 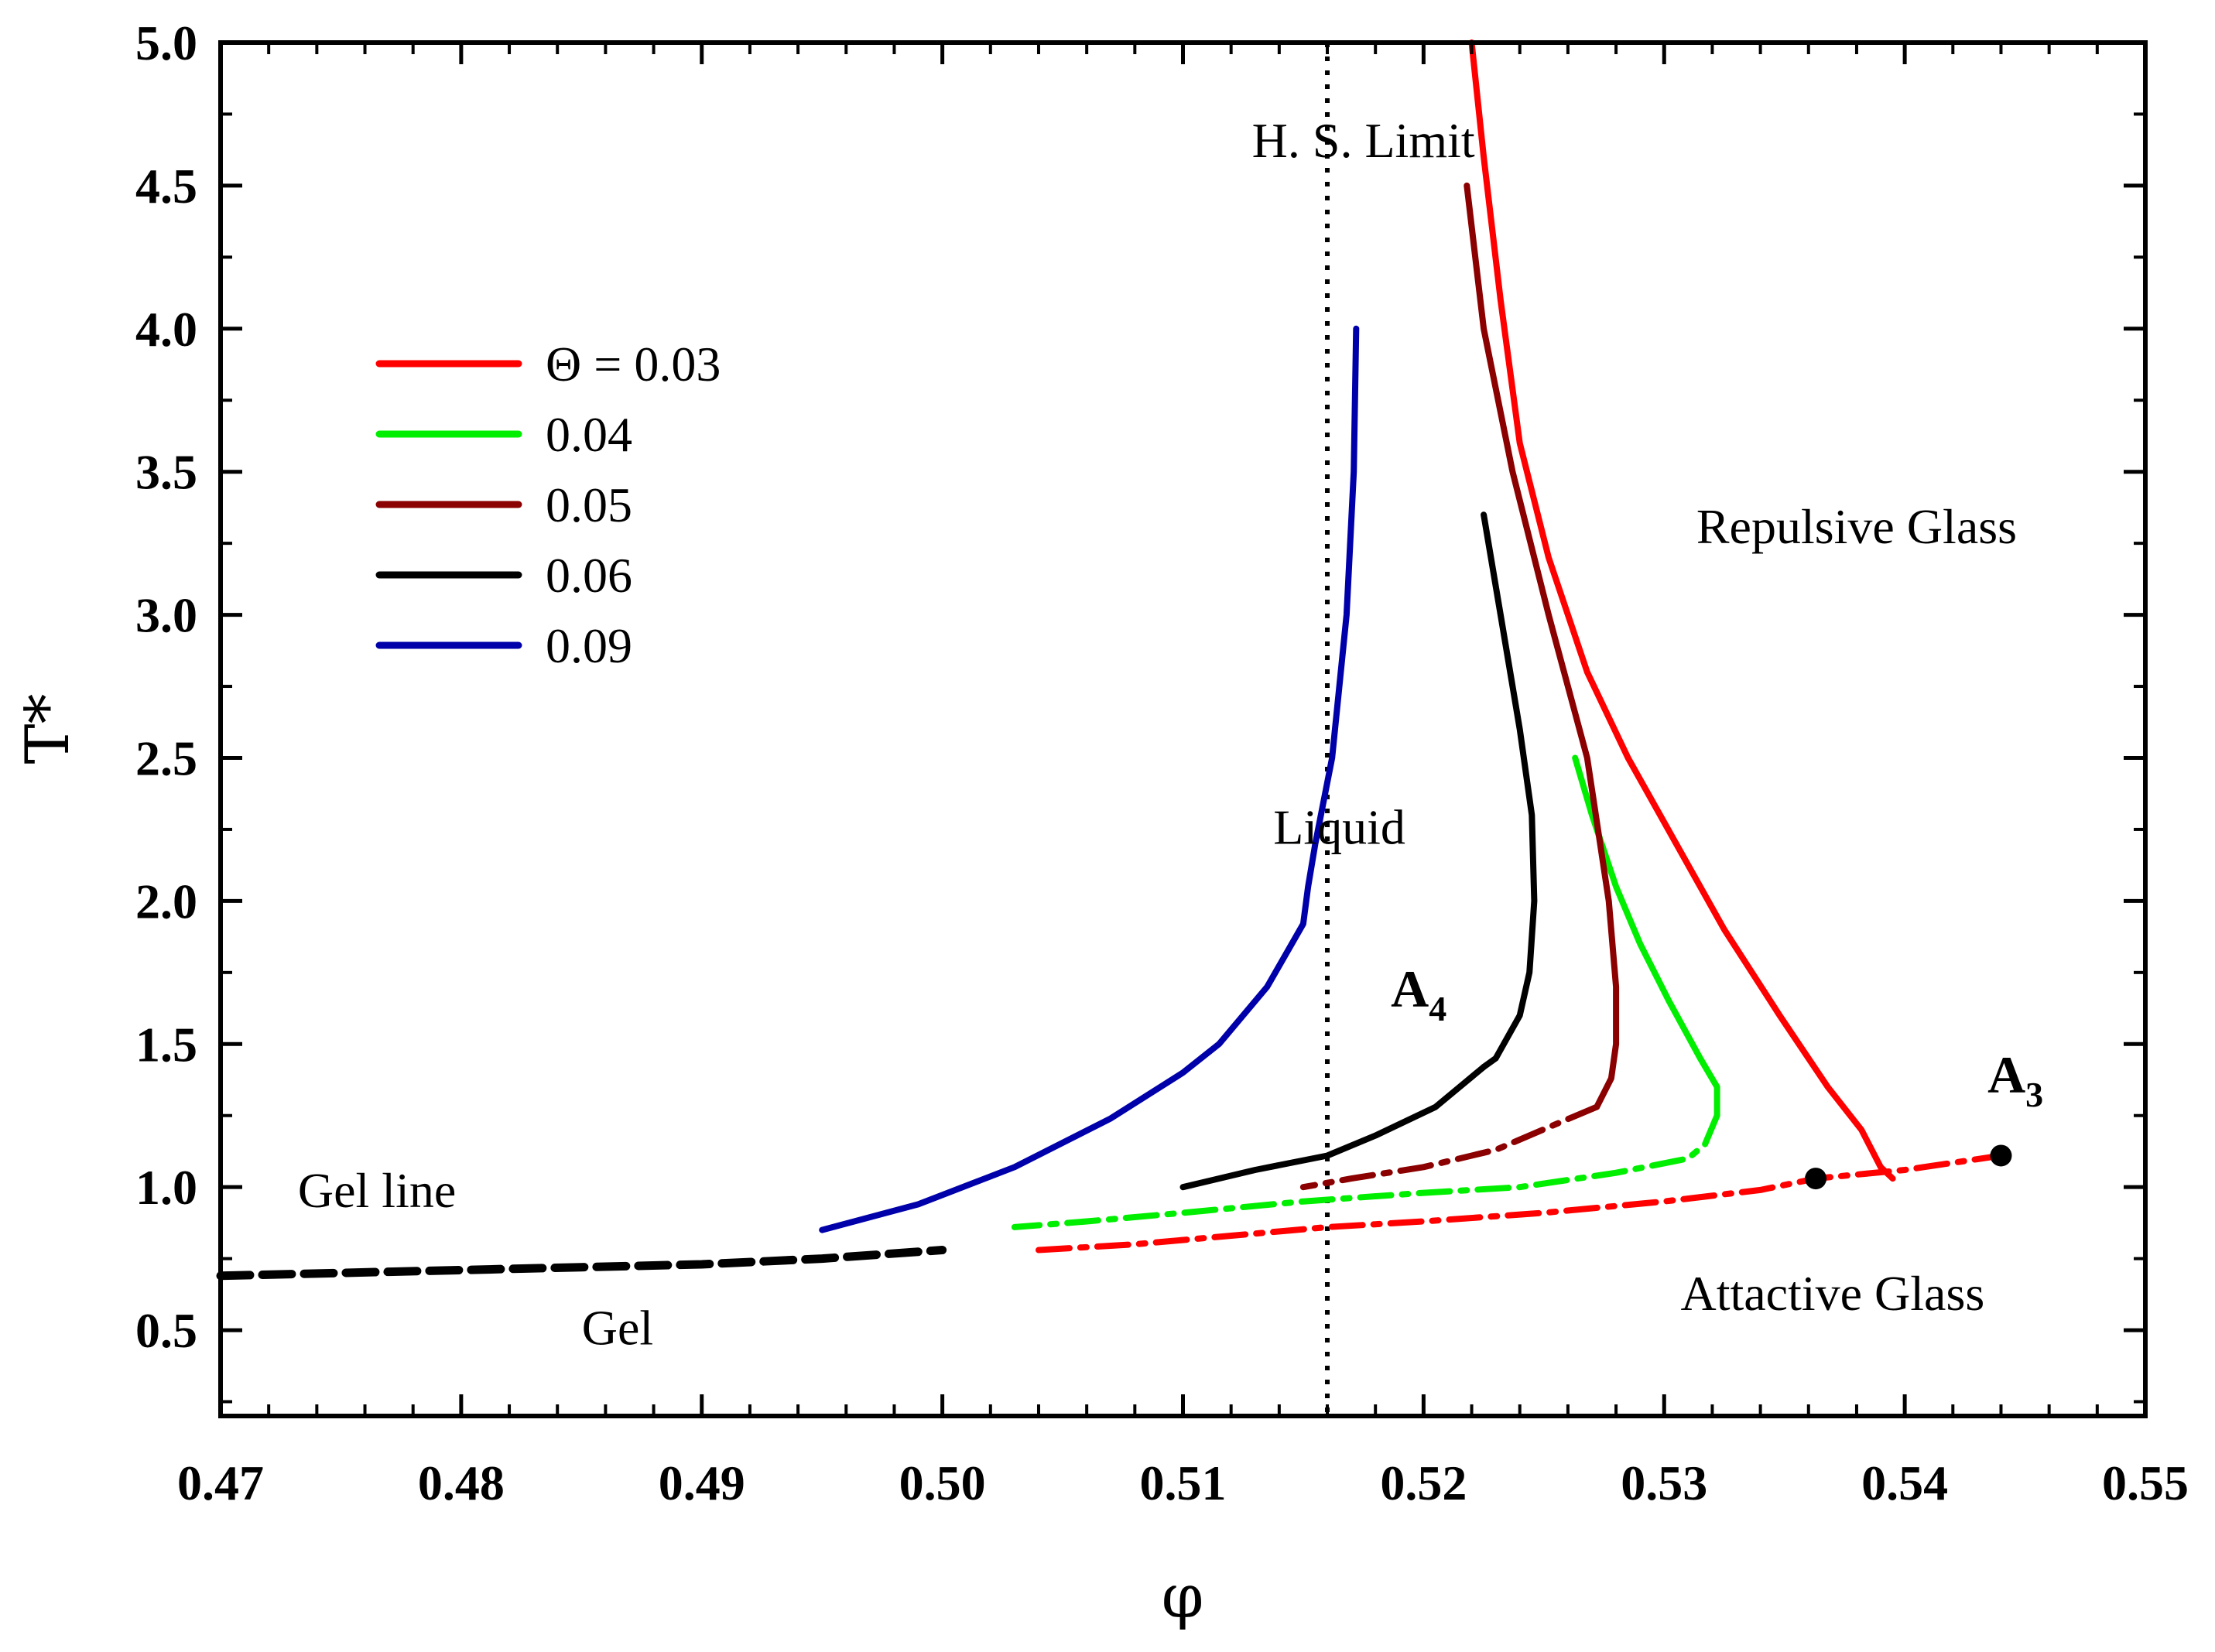 What do you see at coordinates (589, 576) in the screenshot?
I see `legend-label-3: 0.06` at bounding box center [589, 576].